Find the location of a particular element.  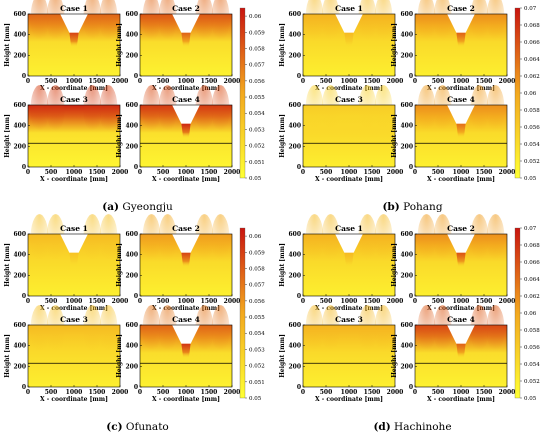

group-caption: (b) Pohang is located at coordinates (412, 207).